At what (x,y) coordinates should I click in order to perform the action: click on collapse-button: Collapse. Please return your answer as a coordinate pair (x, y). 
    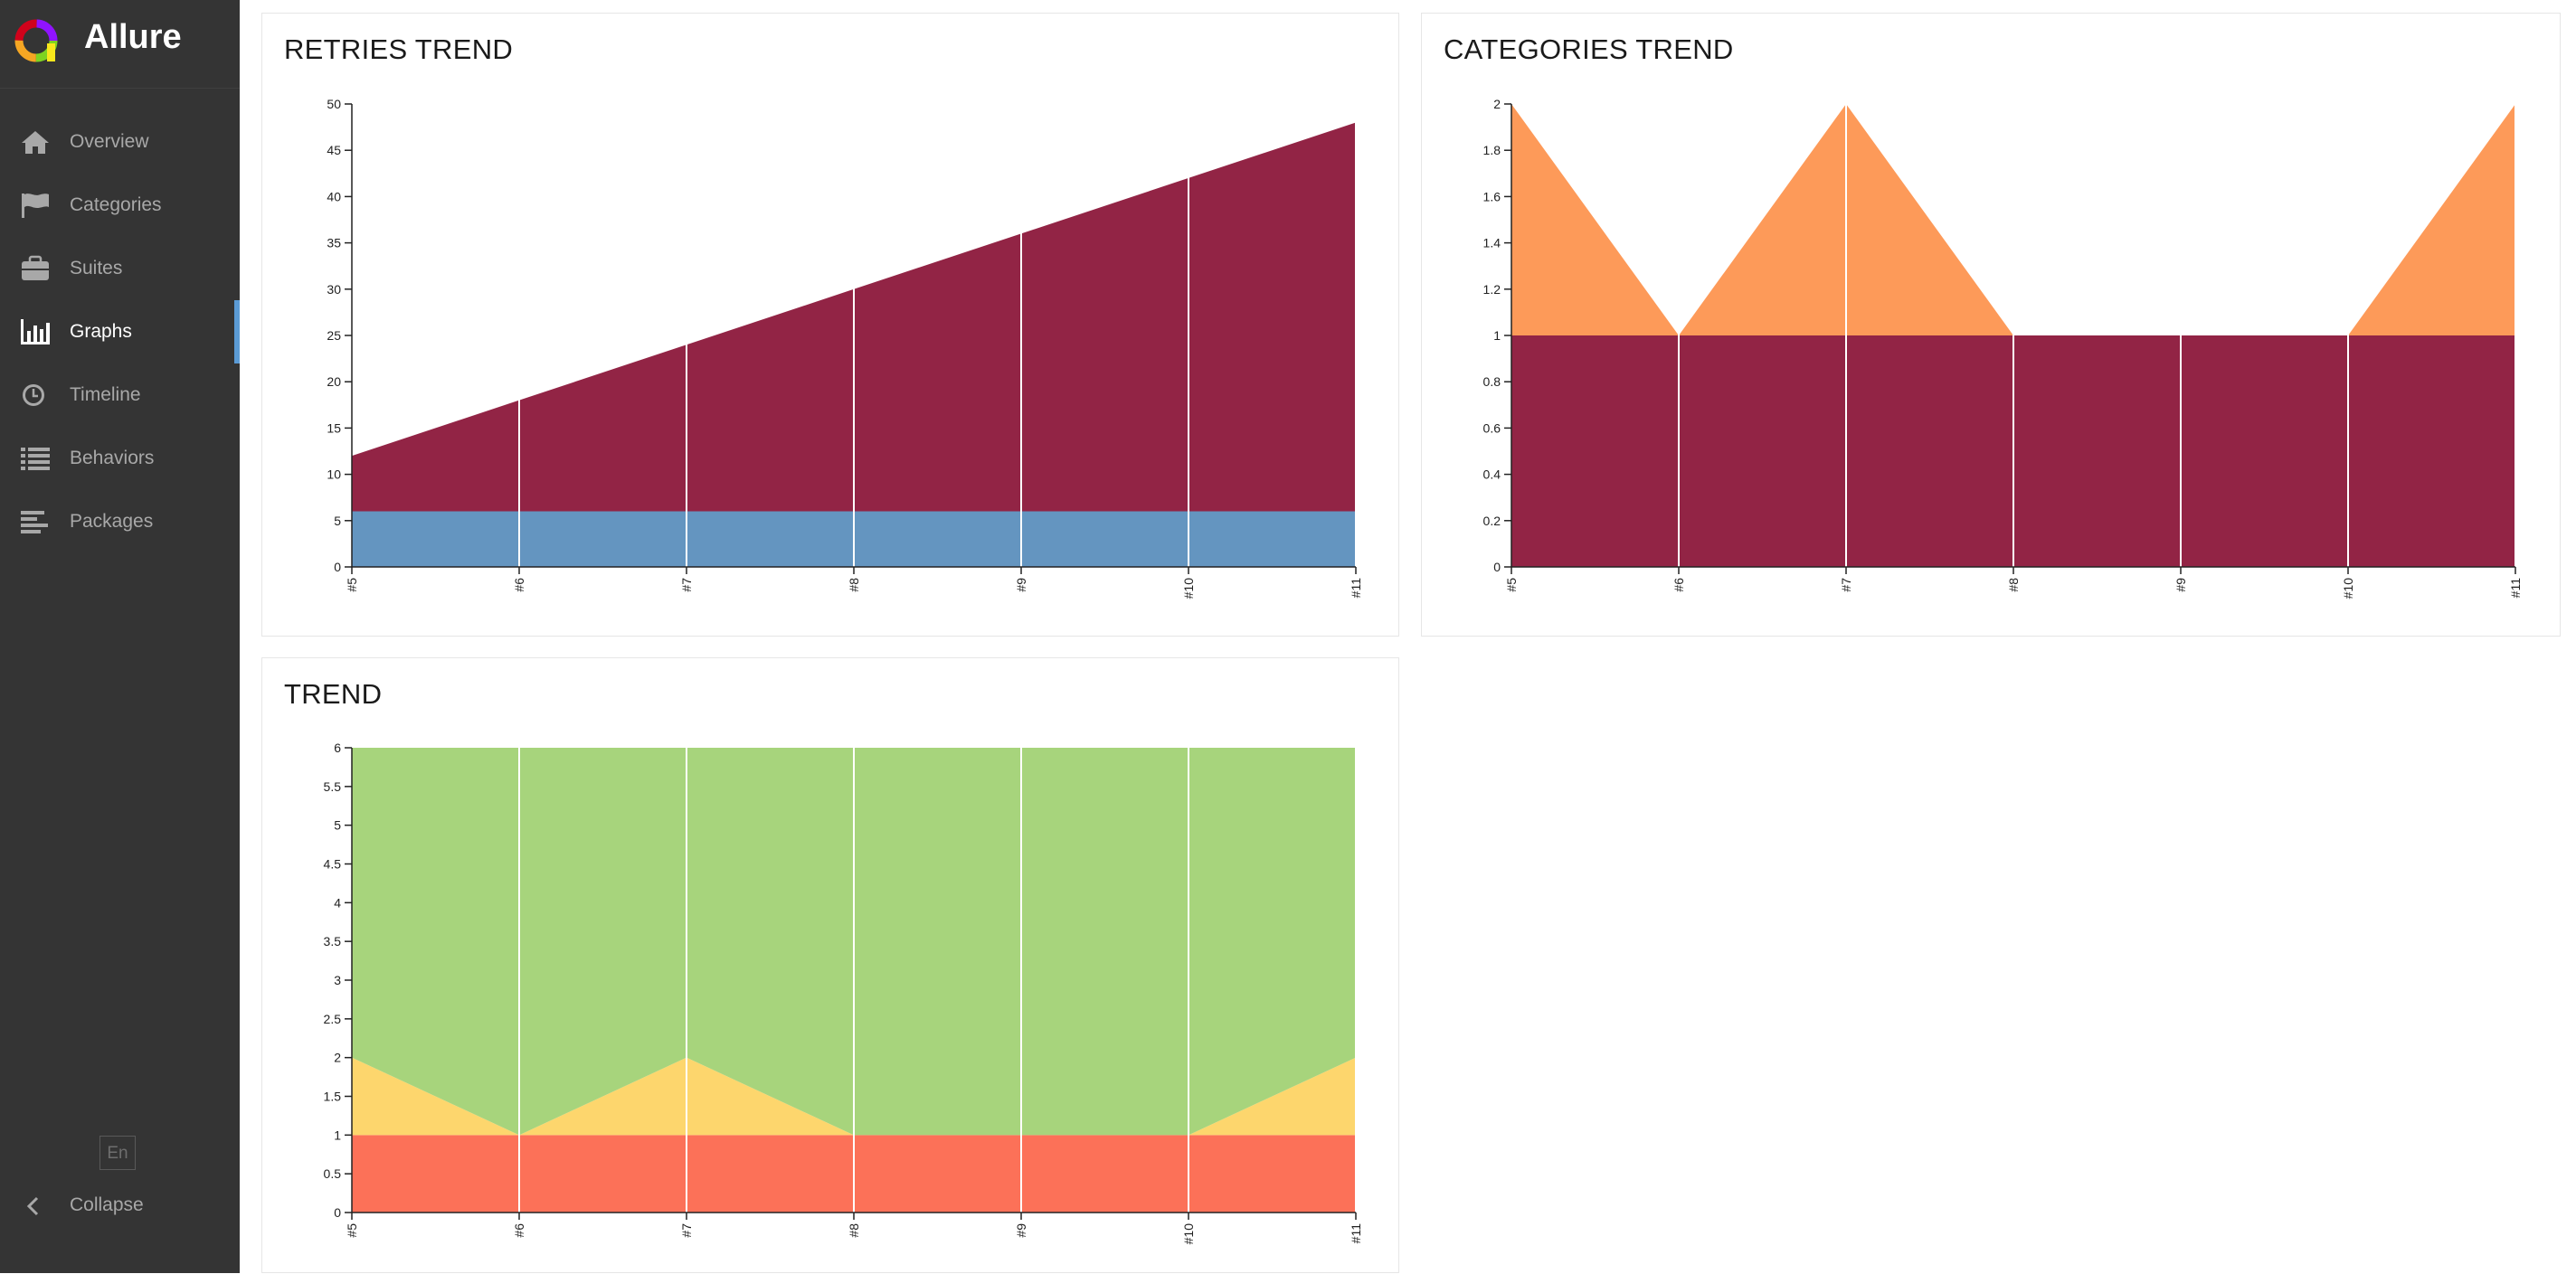
    Looking at the image, I should click on (120, 1205).